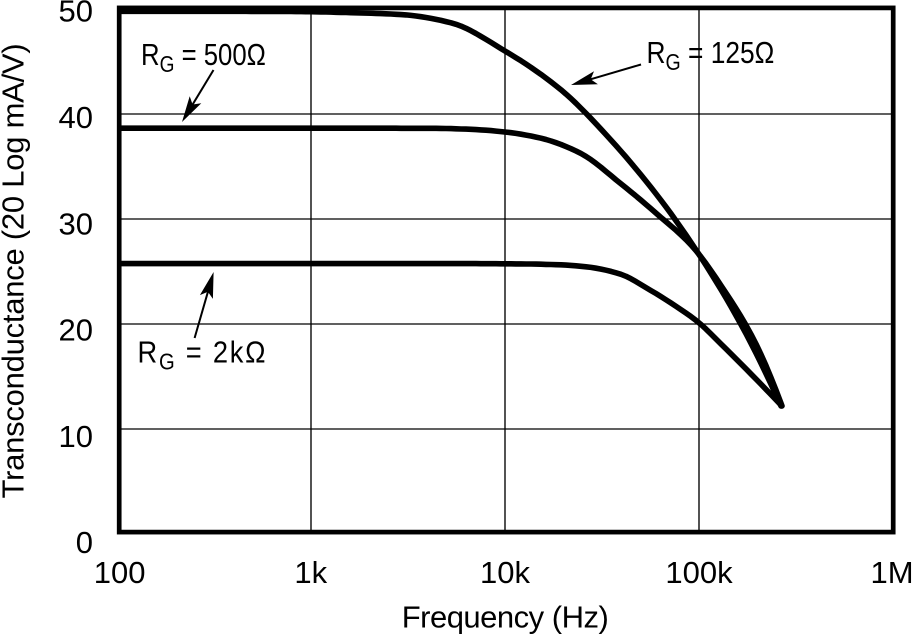 The height and width of the screenshot is (643, 915). What do you see at coordinates (310, 572) in the screenshot?
I see `svg-text: 1k` at bounding box center [310, 572].